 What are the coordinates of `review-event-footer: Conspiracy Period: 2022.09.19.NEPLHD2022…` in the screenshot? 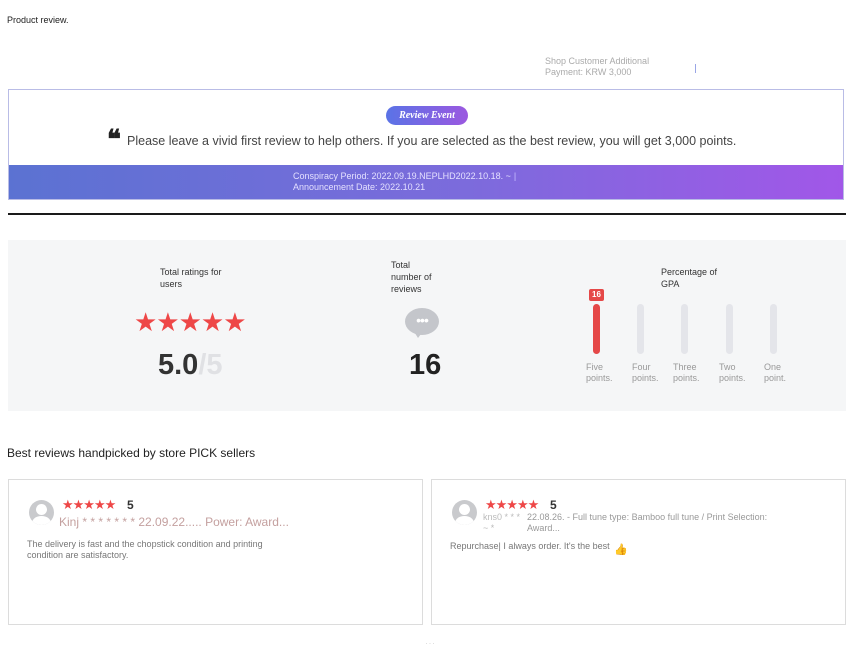 It's located at (426, 182).